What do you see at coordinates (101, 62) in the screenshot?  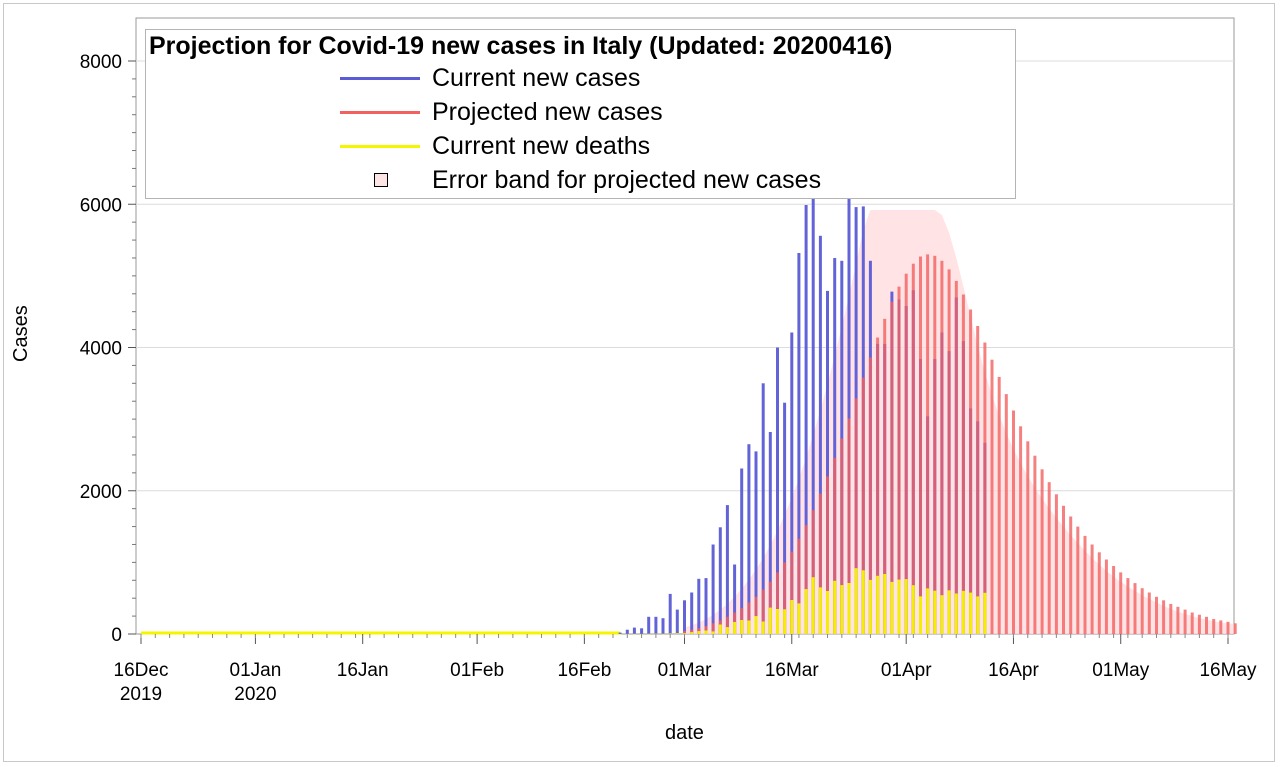 I see `y-tick-label: 8000` at bounding box center [101, 62].